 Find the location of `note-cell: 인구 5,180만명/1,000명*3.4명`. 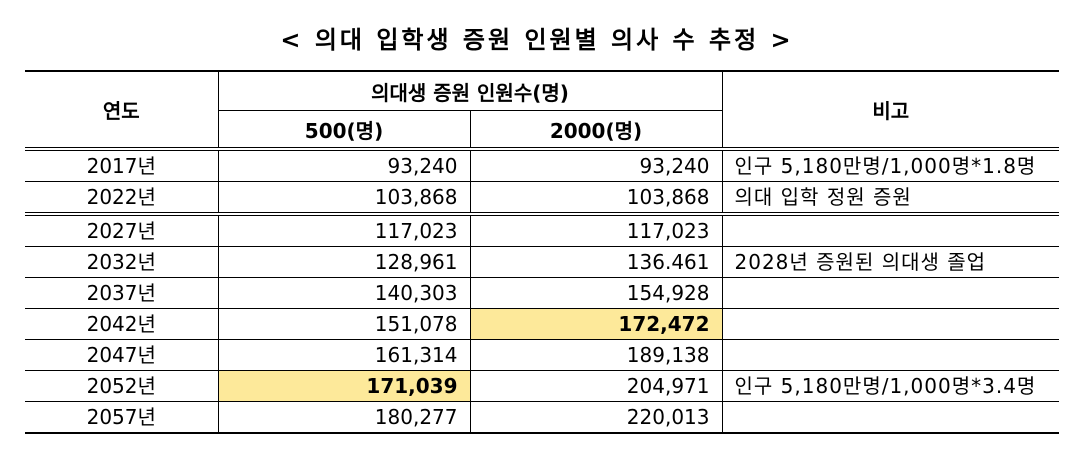

note-cell: 인구 5,180만명/1,000명*3.4명 is located at coordinates (890, 386).